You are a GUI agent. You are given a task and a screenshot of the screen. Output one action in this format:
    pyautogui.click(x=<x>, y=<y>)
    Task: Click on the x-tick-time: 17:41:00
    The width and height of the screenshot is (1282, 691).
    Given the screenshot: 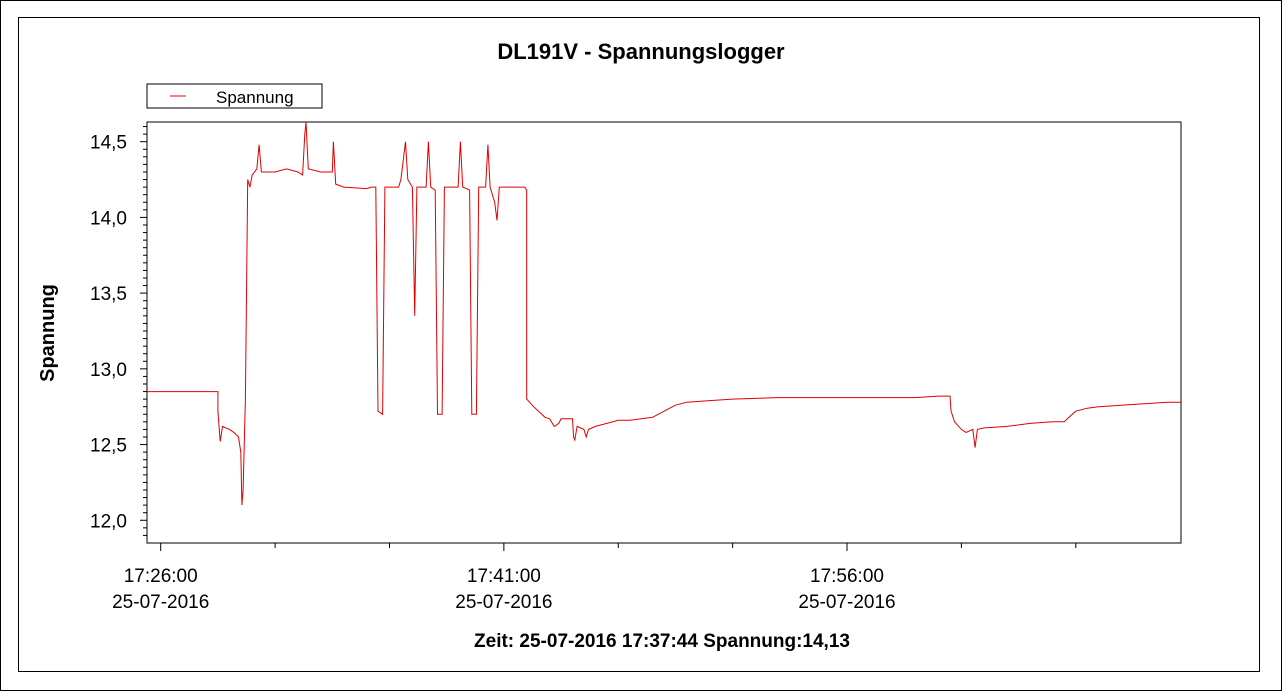 What is the action you would take?
    pyautogui.click(x=504, y=576)
    